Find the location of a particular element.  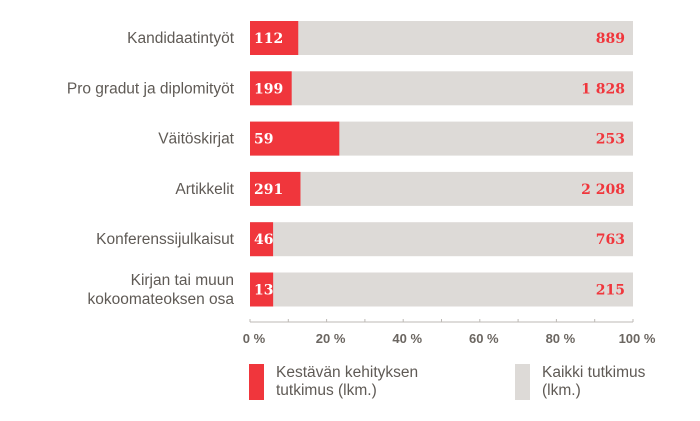

legend-item-all: Kaikki tutkimus (lkm.) is located at coordinates (607, 382).